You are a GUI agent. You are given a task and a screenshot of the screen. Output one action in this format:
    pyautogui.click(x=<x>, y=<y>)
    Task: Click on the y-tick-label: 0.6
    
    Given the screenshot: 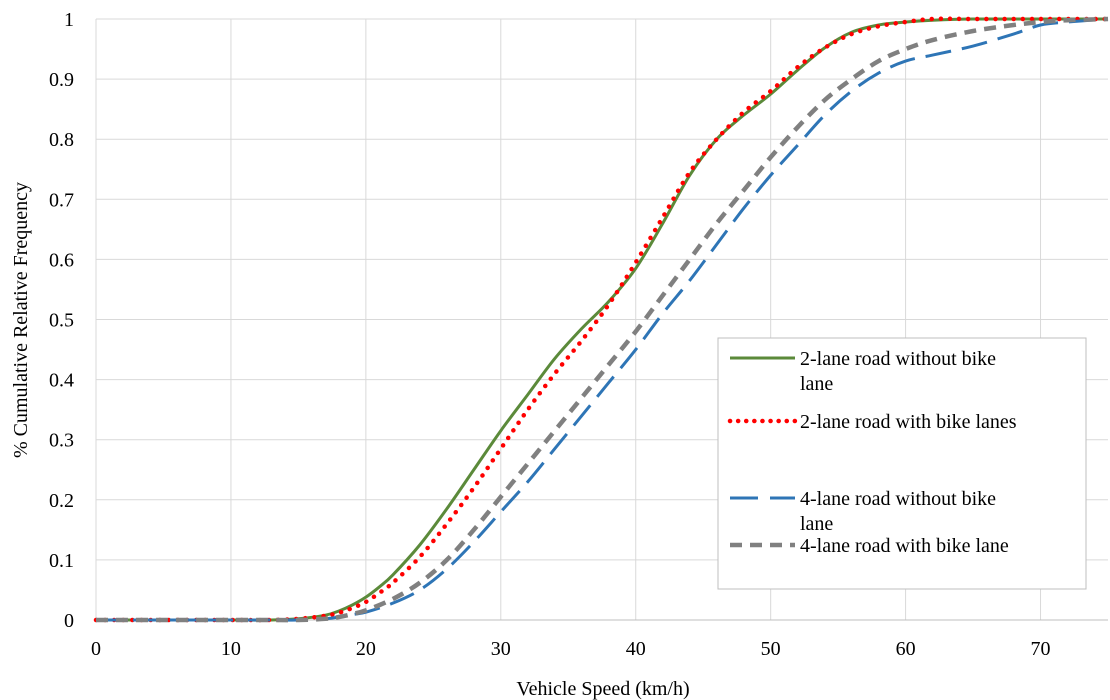 What is the action you would take?
    pyautogui.click(x=61, y=260)
    